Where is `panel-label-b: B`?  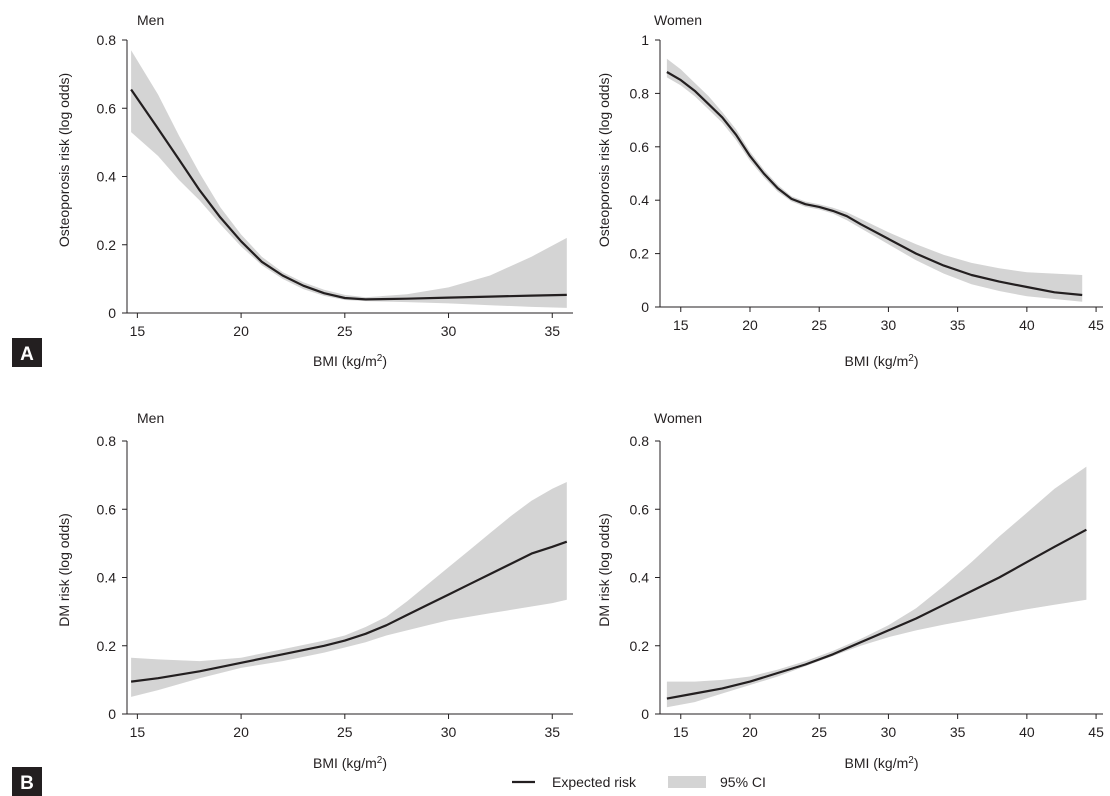
panel-label-b: B is located at coordinates (27, 783).